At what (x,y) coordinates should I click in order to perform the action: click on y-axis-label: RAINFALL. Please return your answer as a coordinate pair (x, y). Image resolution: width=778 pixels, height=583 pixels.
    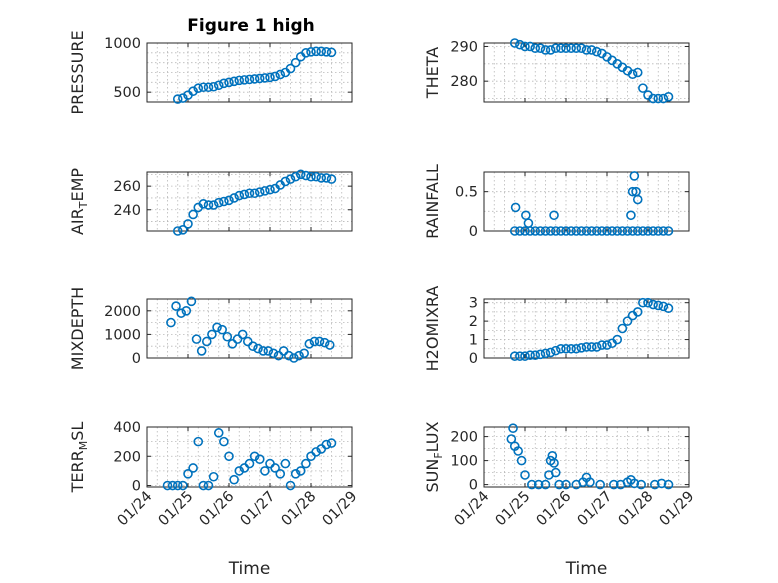
    Looking at the image, I should click on (432, 201).